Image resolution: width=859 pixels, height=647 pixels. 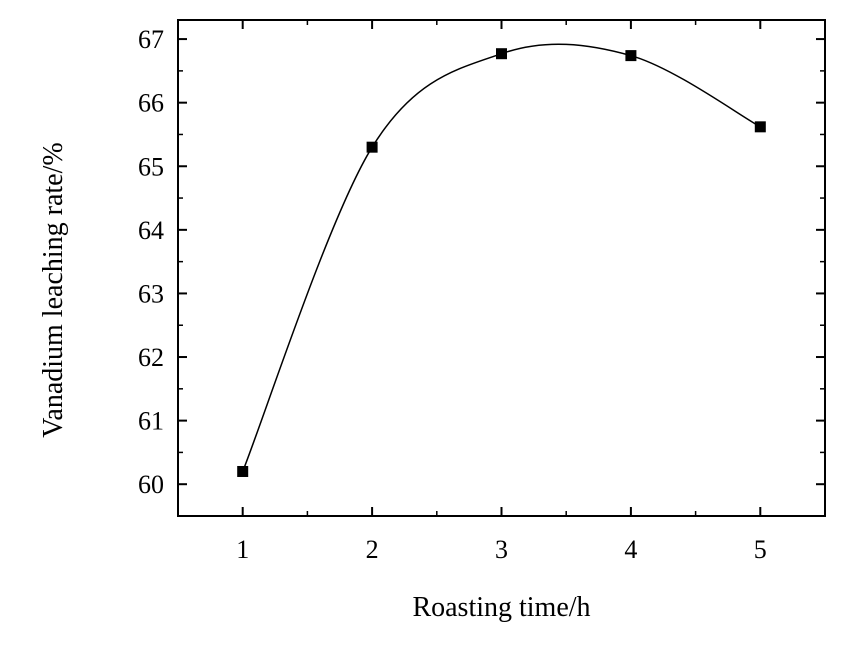 I want to click on x-axis-title: Roasting time/h, so click(x=501, y=607).